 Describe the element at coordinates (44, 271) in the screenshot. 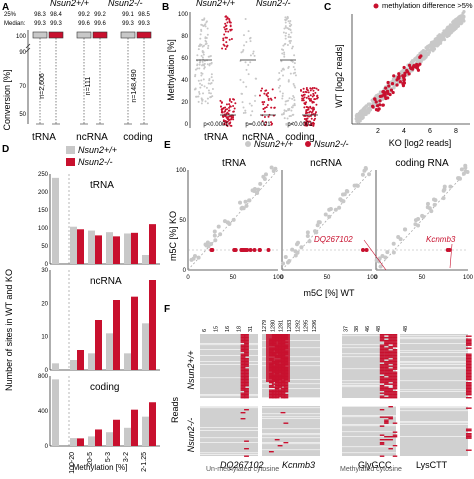

I see `ytick: 30` at that location.